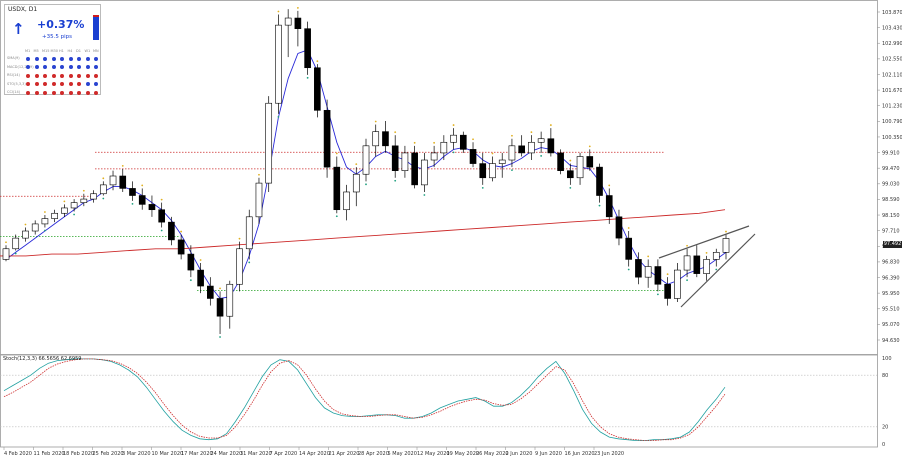 Image resolution: width=902 pixels, height=458 pixels. I want to click on price-tick-label: 102.990, so click(892, 44).